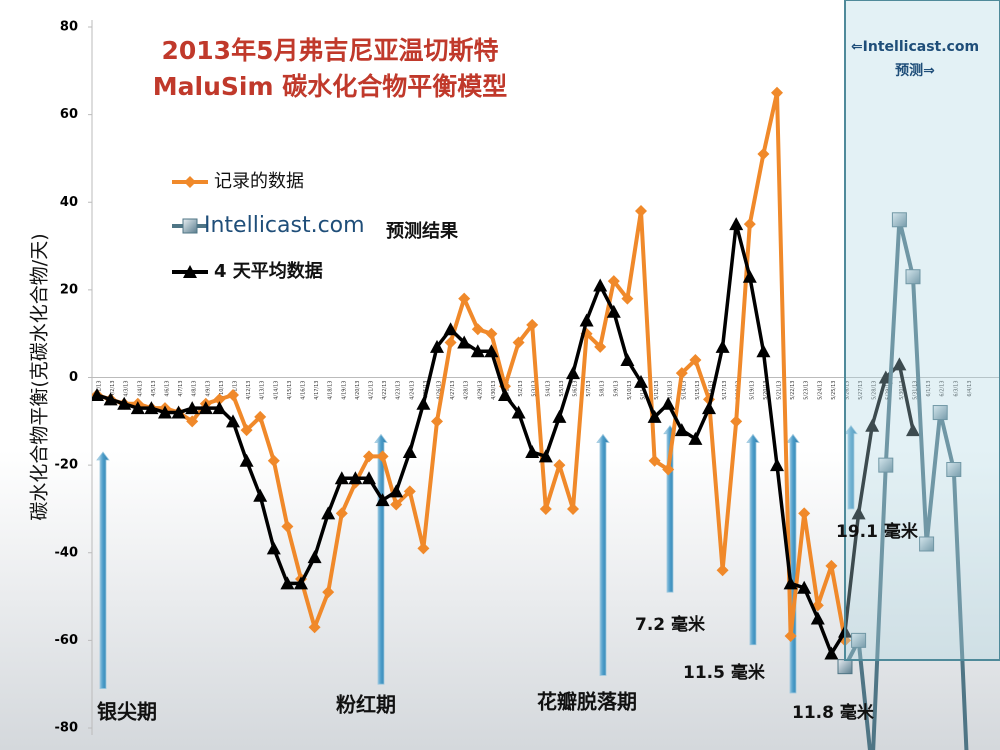 The height and width of the screenshot is (750, 1000). I want to click on x-tick-label: 5/31/13, so click(916, 390).